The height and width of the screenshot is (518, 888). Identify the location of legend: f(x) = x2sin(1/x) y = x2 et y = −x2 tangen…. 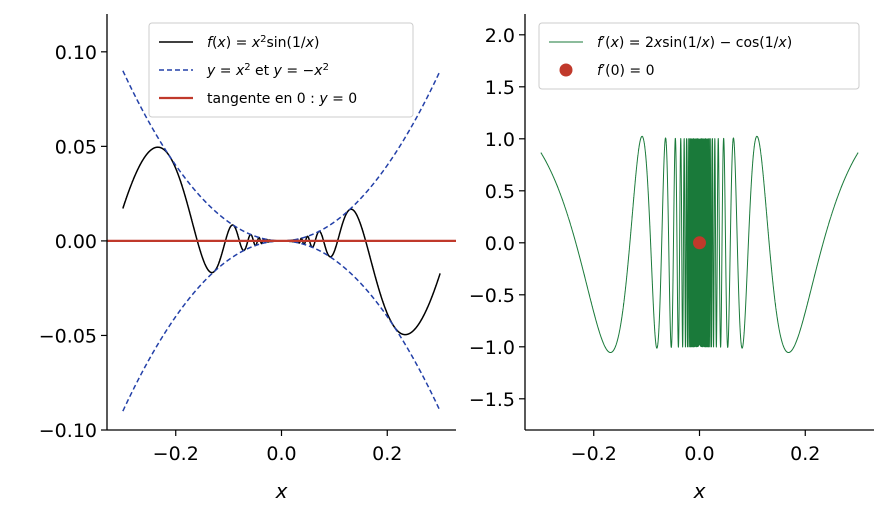
(281, 70).